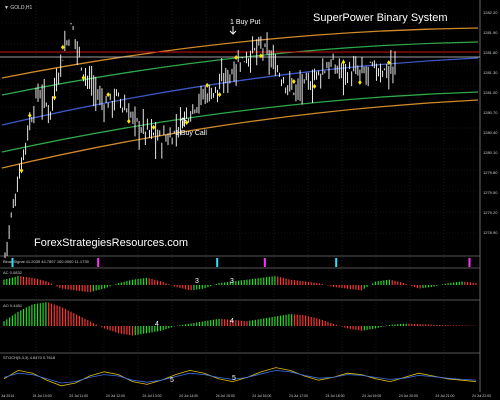 The height and width of the screenshot is (400, 500). Describe the element at coordinates (490, 92) in the screenshot. I see `price-axis-label: 1281.00` at that location.